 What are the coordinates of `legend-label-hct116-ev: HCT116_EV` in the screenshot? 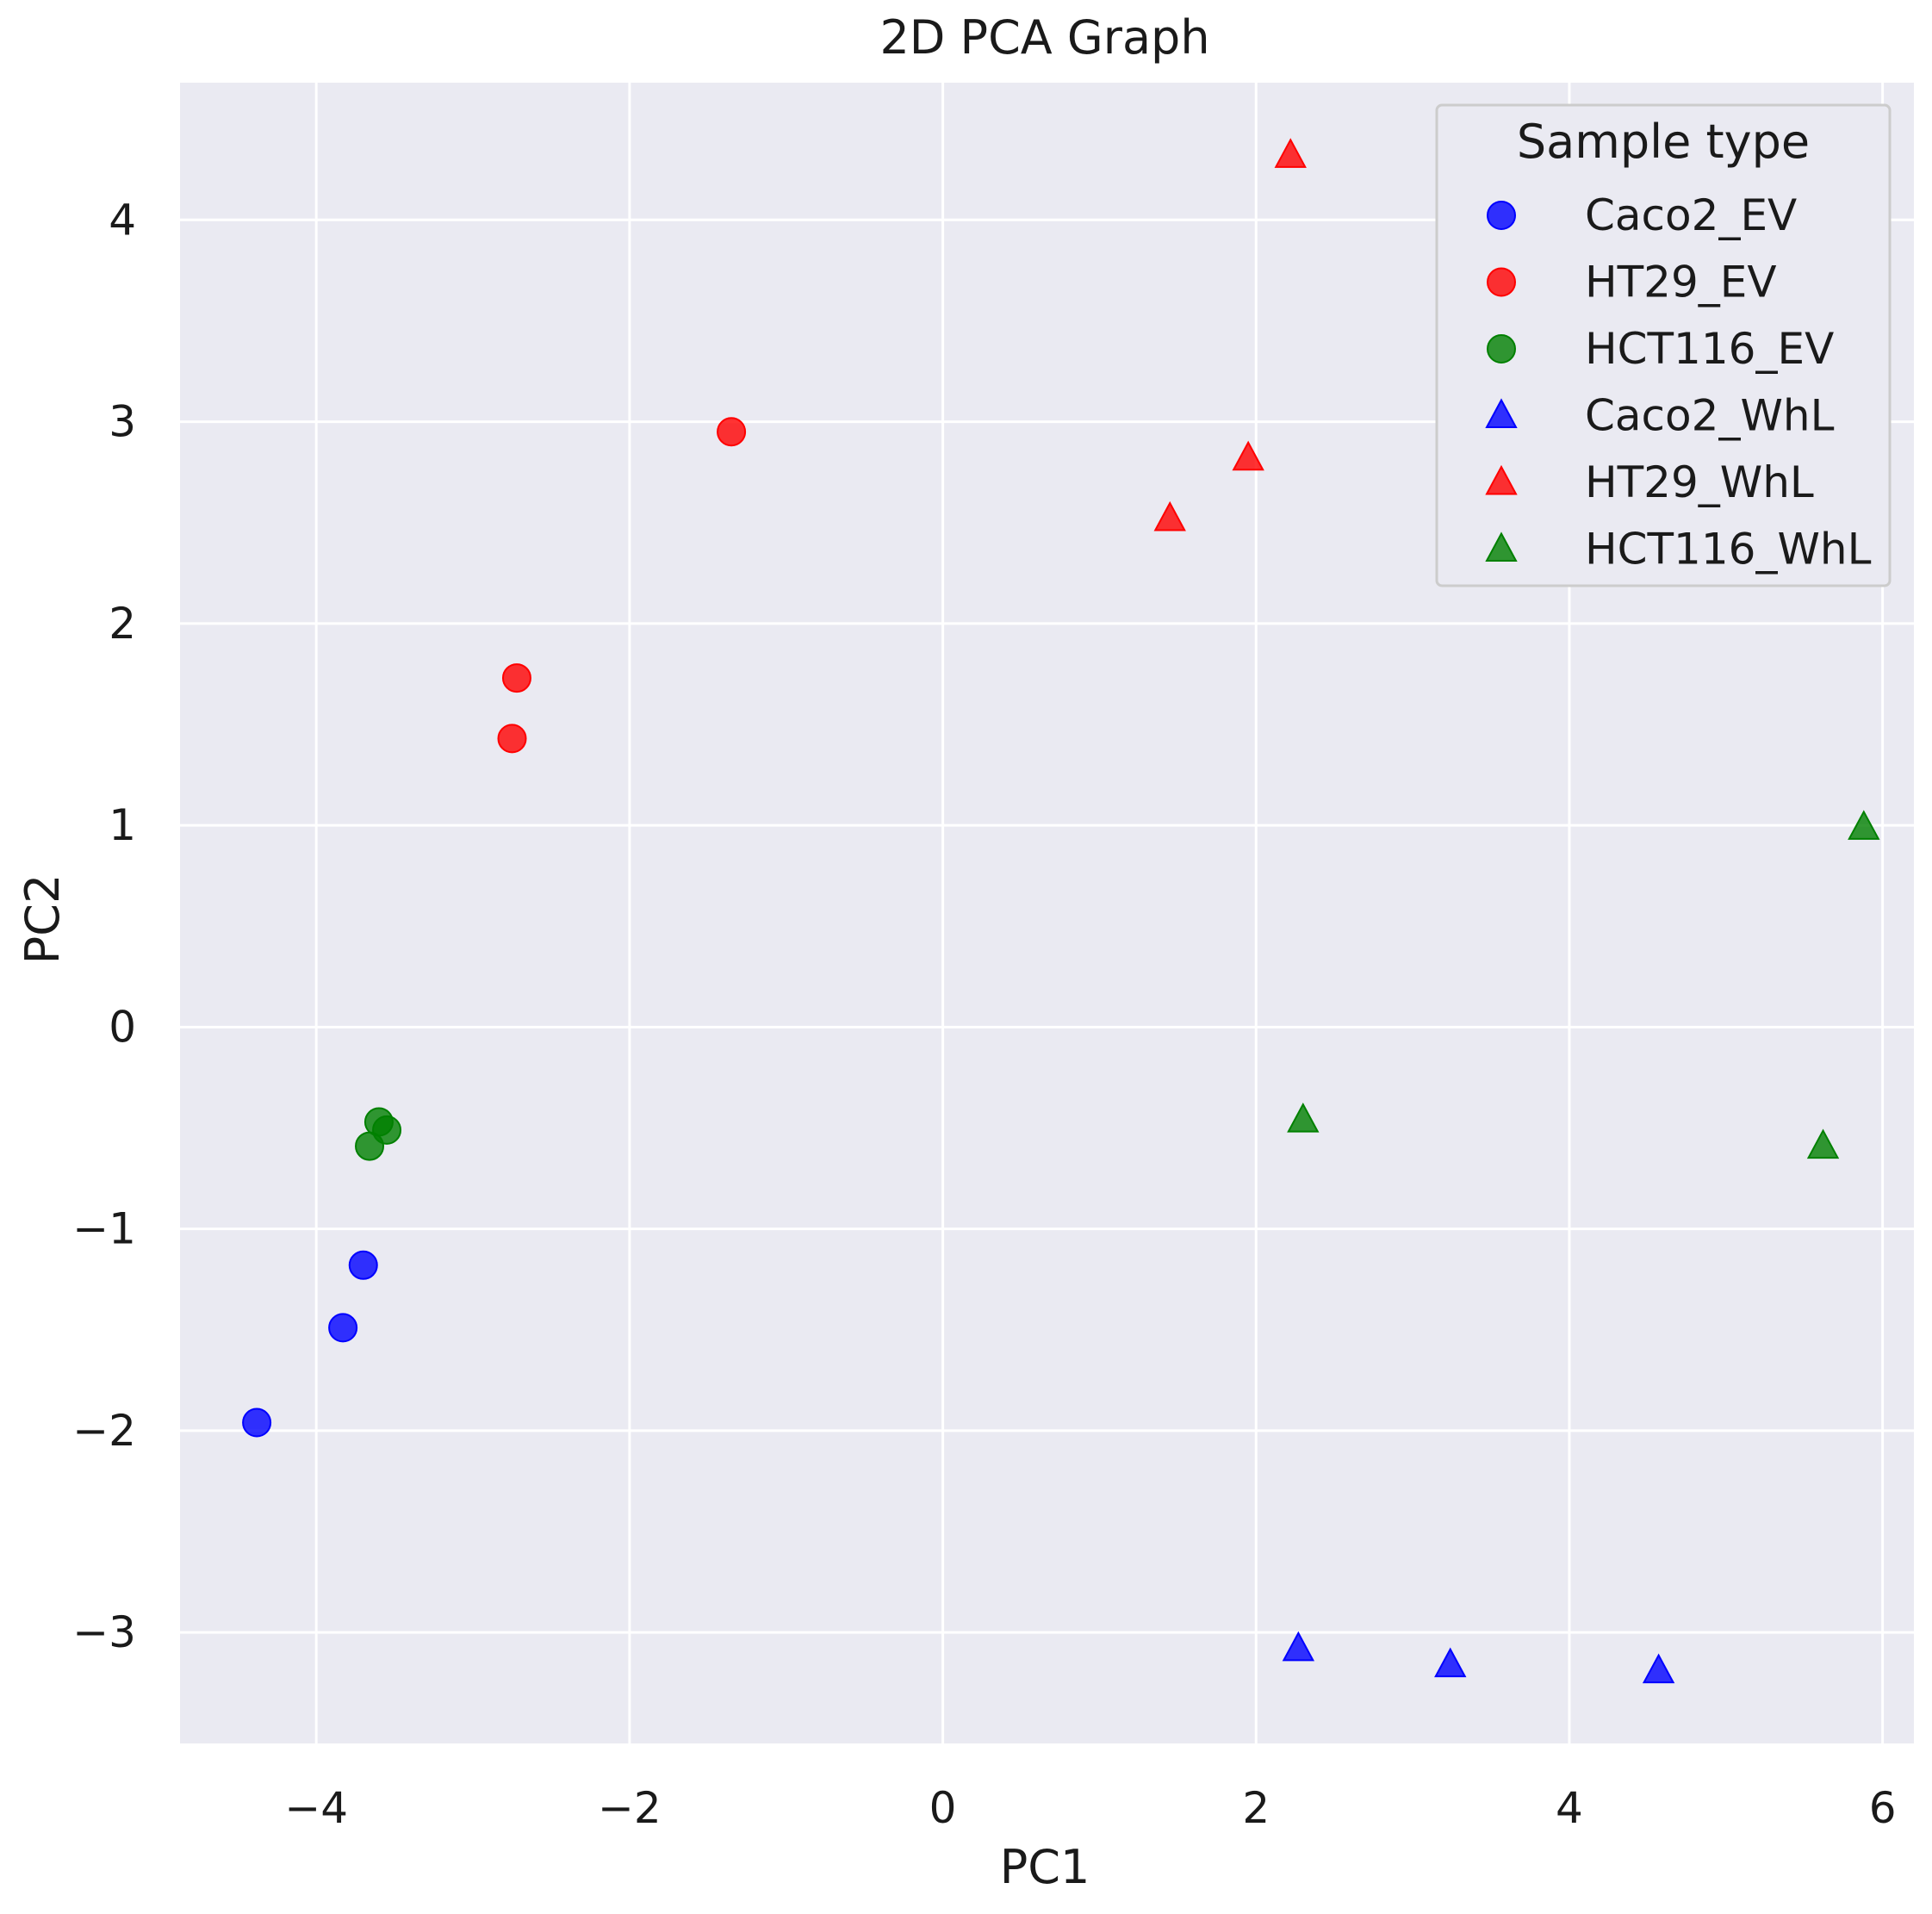 It's located at (1709, 349).